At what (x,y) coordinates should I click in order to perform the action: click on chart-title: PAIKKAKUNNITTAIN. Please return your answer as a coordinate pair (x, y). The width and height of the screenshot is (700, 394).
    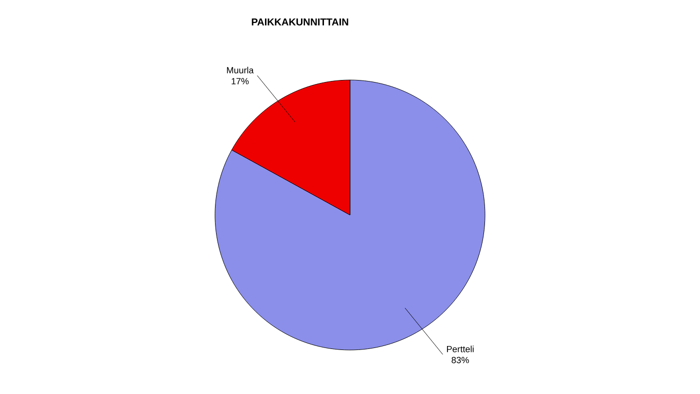
    Looking at the image, I should click on (300, 22).